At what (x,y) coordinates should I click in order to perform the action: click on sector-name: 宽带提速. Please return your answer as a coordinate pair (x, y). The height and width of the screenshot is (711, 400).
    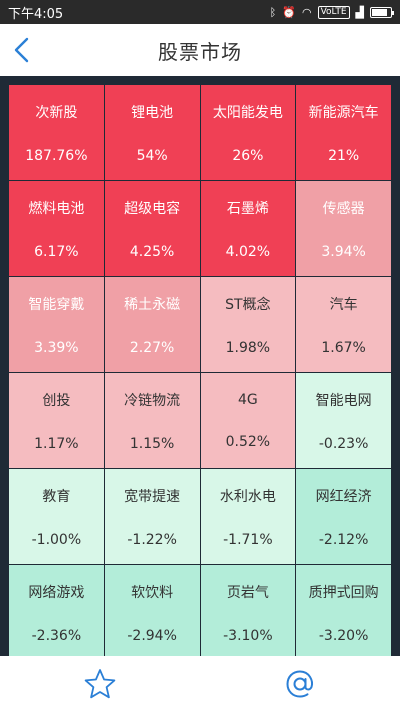
    Looking at the image, I should click on (152, 496).